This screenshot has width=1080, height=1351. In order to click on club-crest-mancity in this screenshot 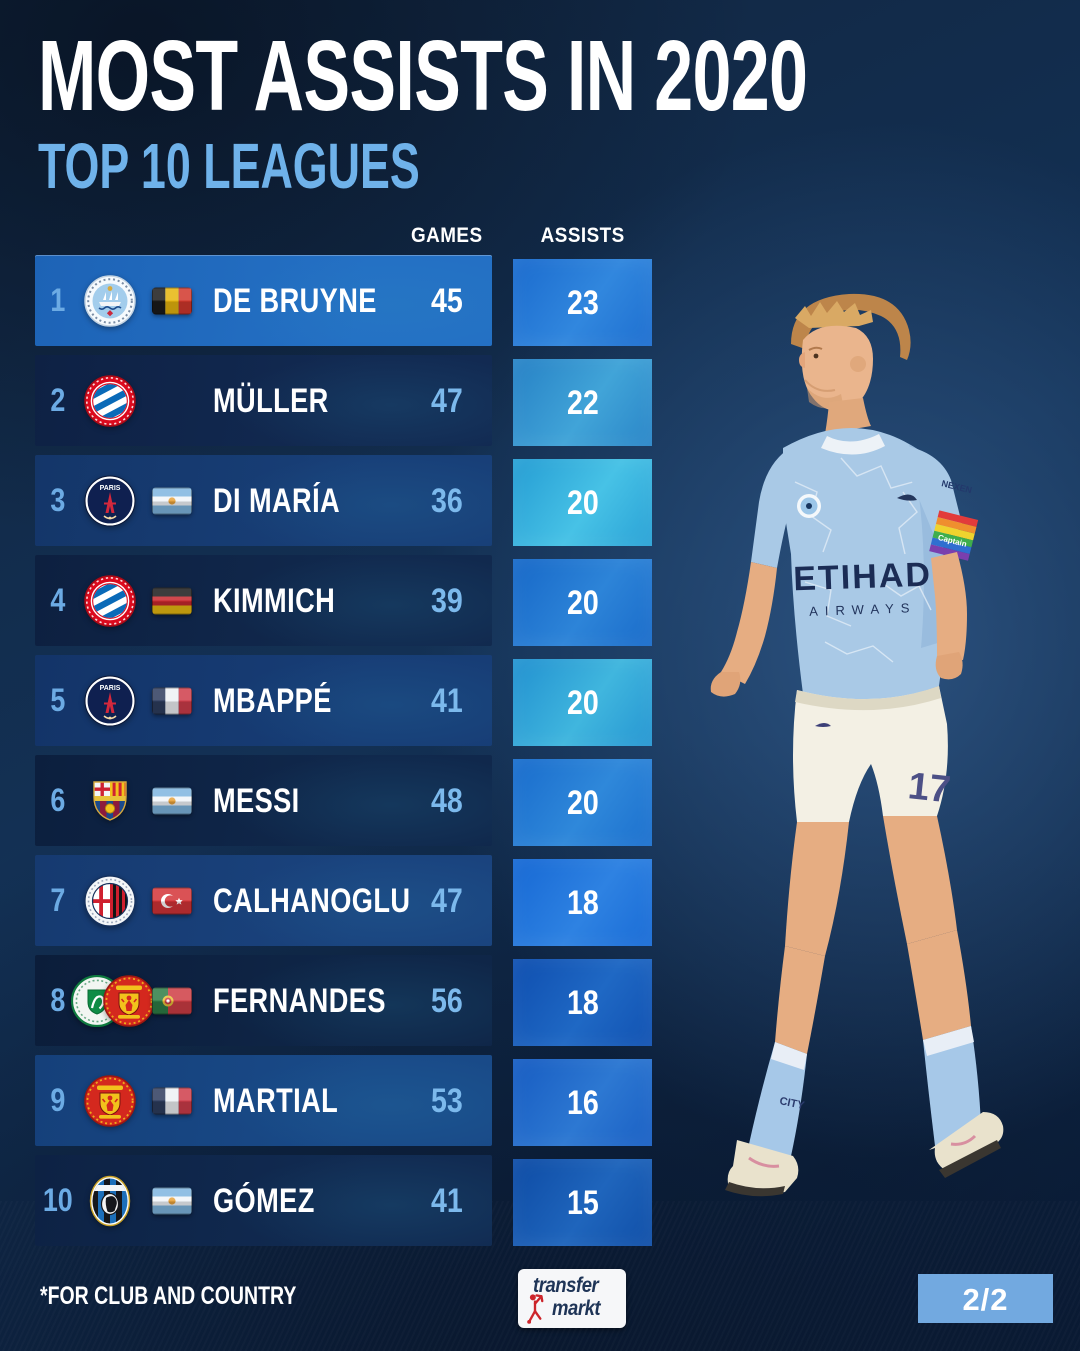, I will do `click(110, 300)`.